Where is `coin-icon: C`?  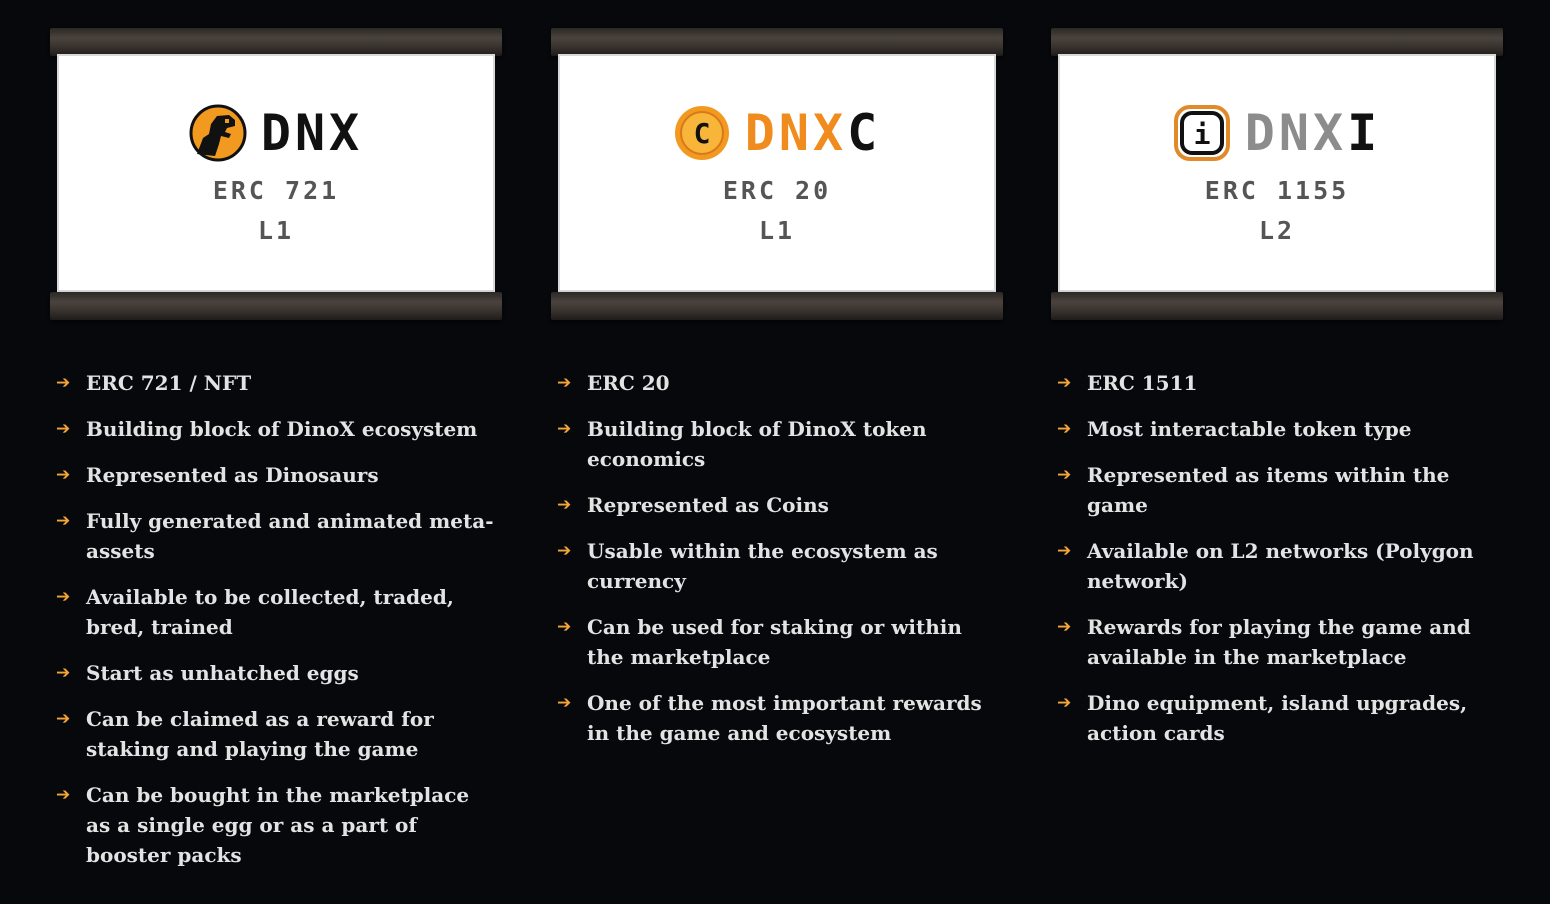 coin-icon: C is located at coordinates (701, 133).